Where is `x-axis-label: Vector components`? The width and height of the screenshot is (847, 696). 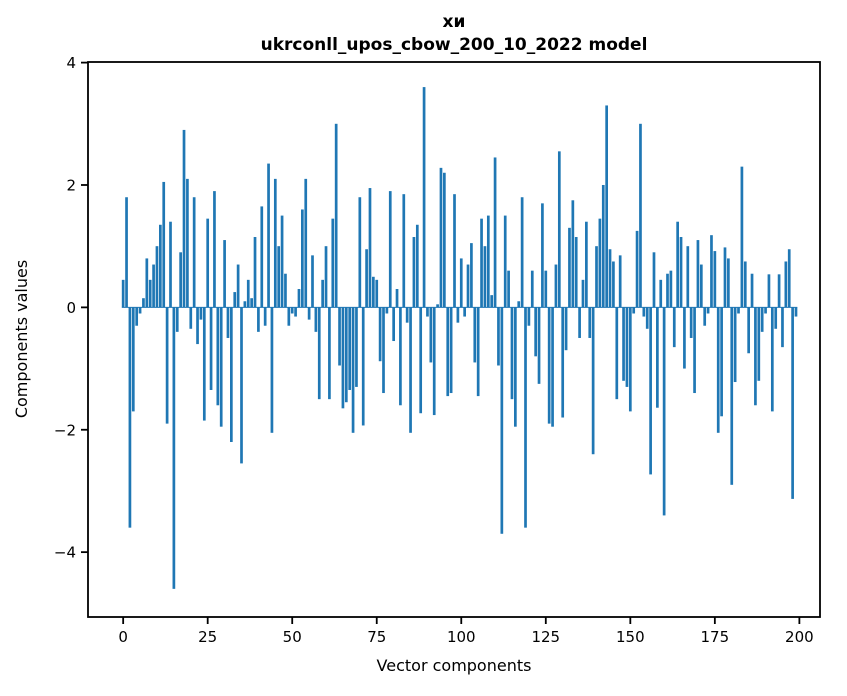
x-axis-label: Vector components is located at coordinates (454, 665).